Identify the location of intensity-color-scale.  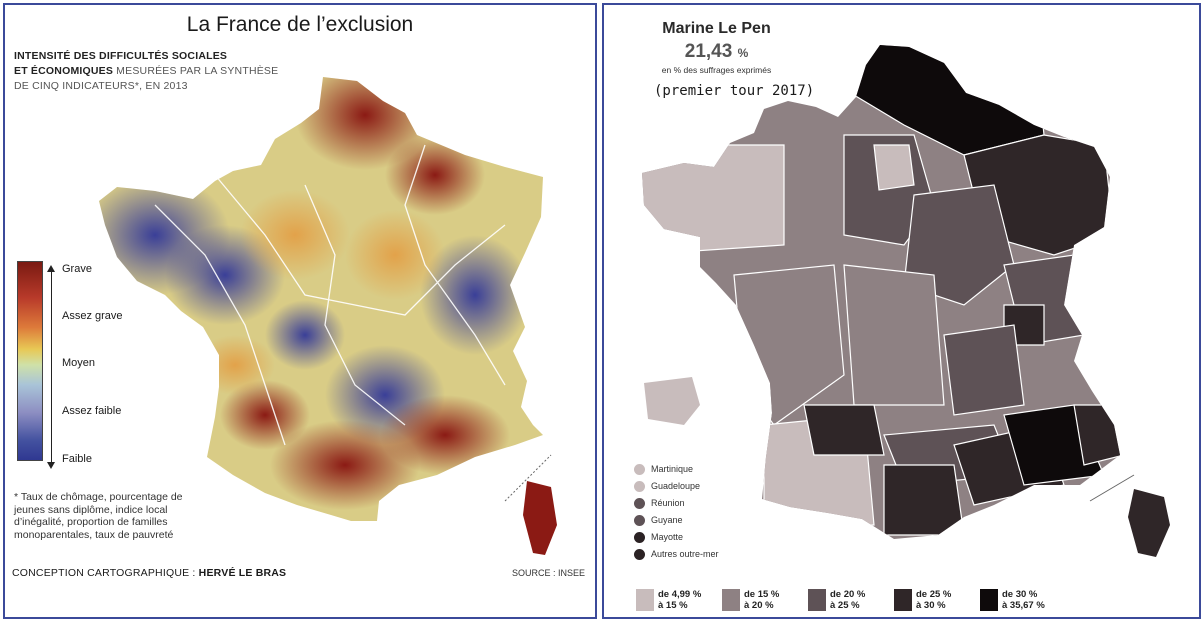
(30, 361).